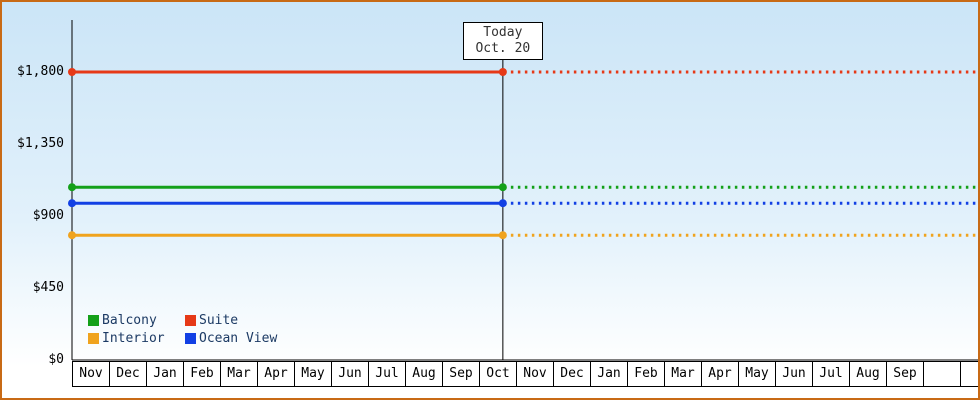  Describe the element at coordinates (93, 320) in the screenshot. I see `balcony-color-swatch` at that location.